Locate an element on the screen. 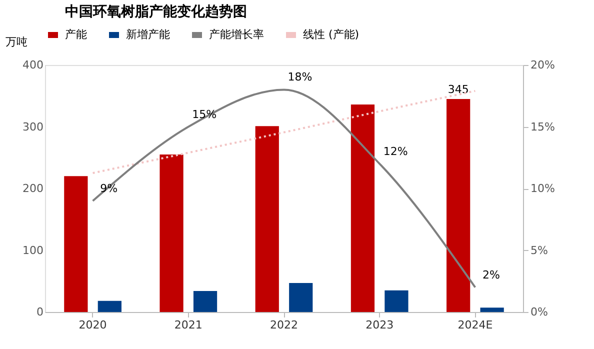 This screenshot has width=594, height=349. data-label: 18% is located at coordinates (300, 77).